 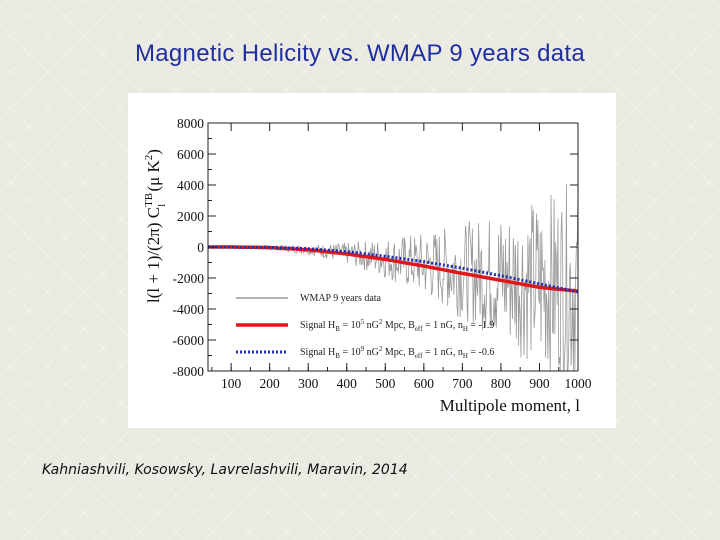 What do you see at coordinates (501, 383) in the screenshot?
I see `x-tick-label: 800` at bounding box center [501, 383].